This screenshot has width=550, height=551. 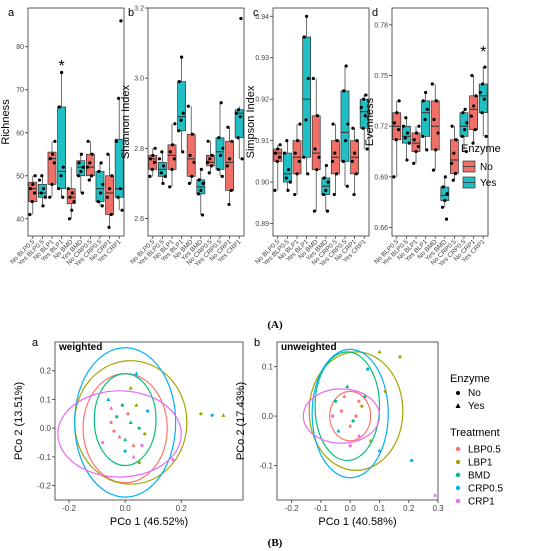 I want to click on y-axis-label: Evenness, so click(x=370, y=121).